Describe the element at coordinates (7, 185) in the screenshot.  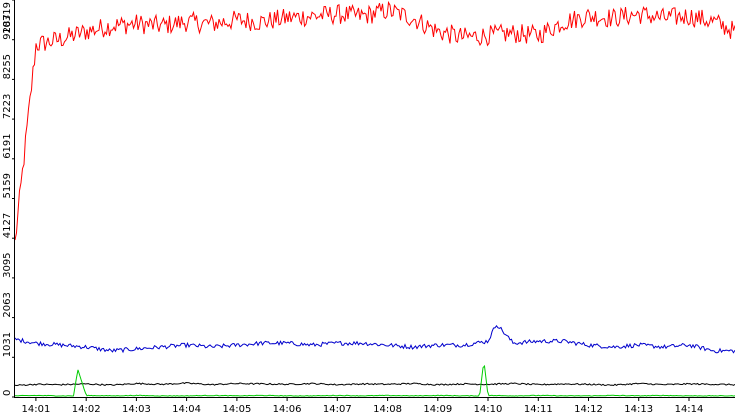
I see `y-tick-label: 5159` at that location.